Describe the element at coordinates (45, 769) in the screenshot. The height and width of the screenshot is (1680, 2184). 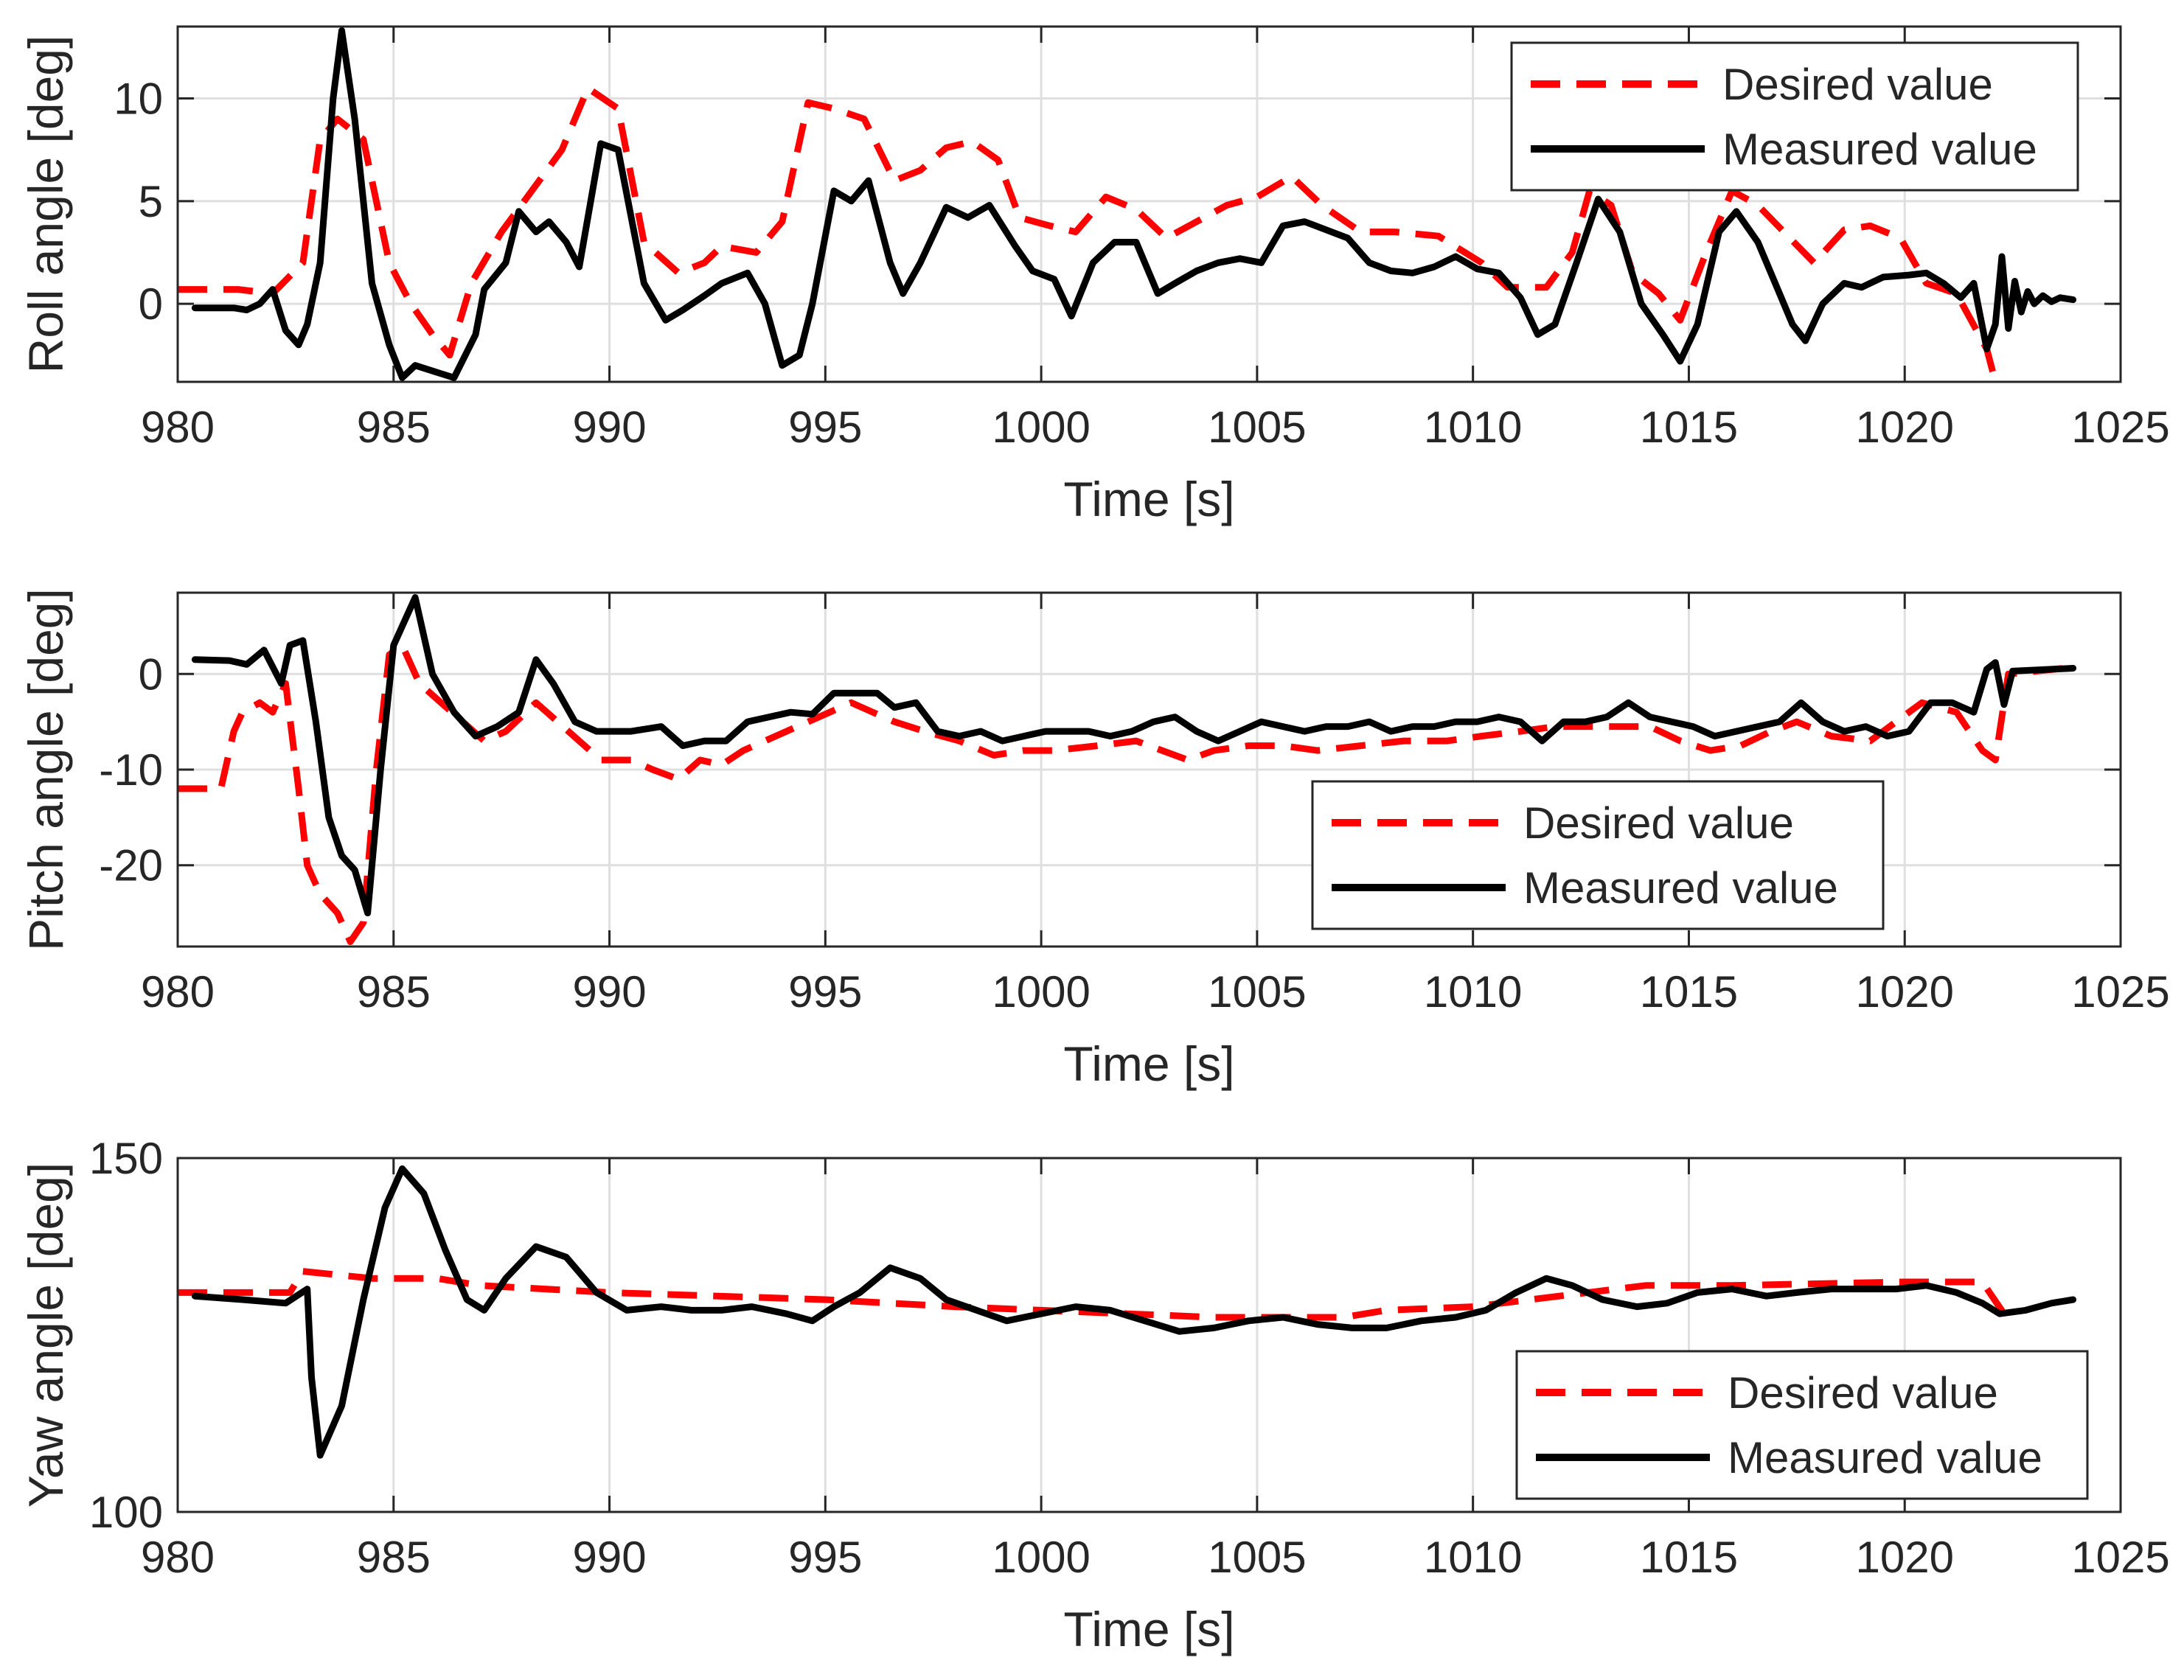
I see `y-axis-title: Pitch angle [deg]` at that location.